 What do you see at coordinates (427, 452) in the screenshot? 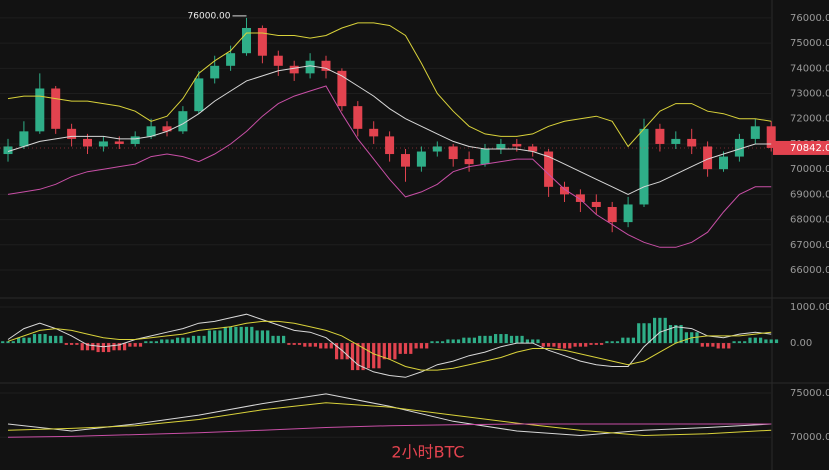
I see `caption: 2小时BTC` at bounding box center [427, 452].